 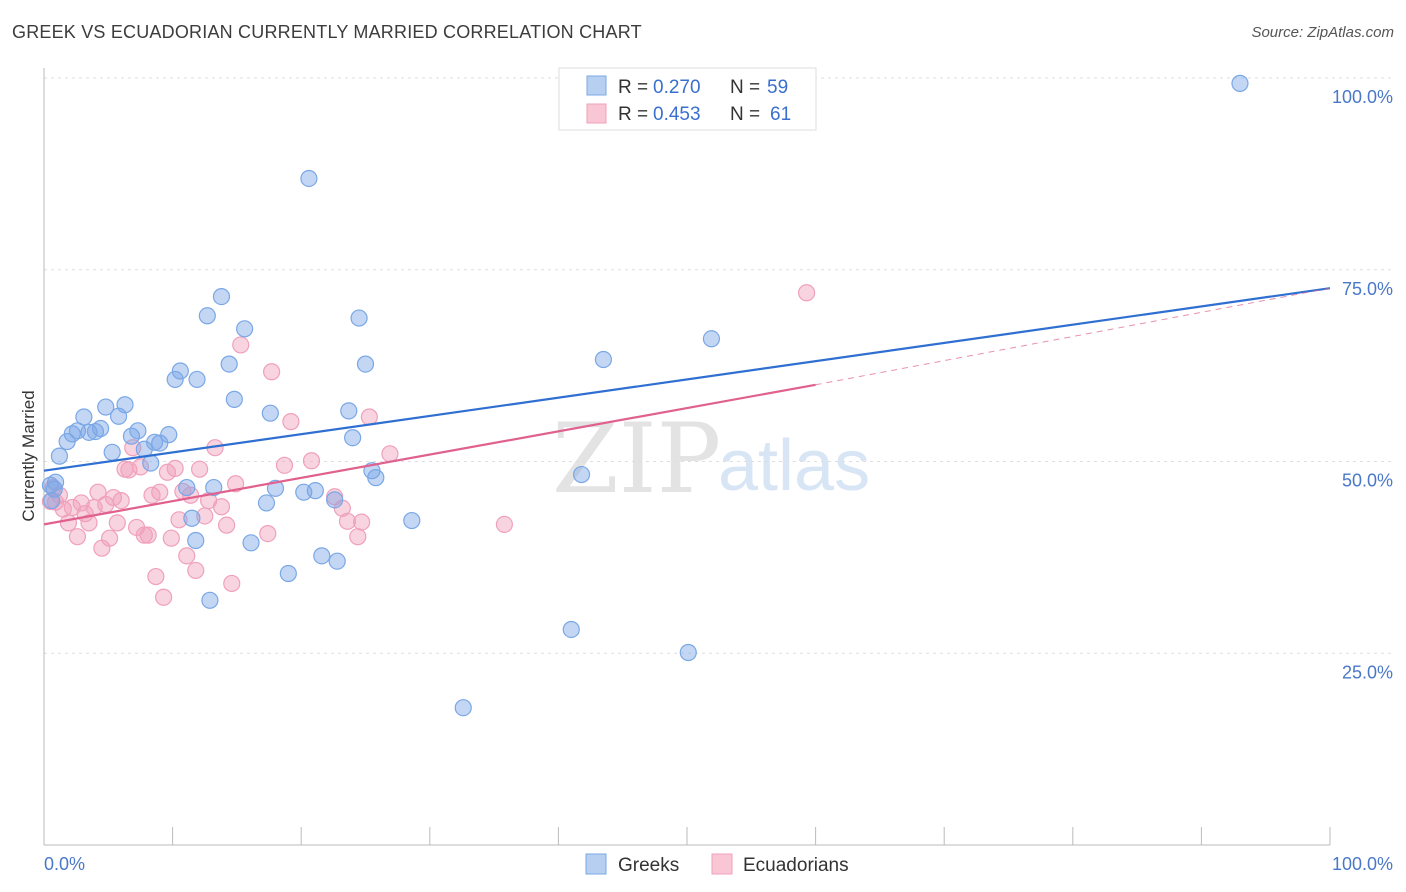 What do you see at coordinates (1367, 672) in the screenshot?
I see `y-tick-label: 25.0%` at bounding box center [1367, 672].